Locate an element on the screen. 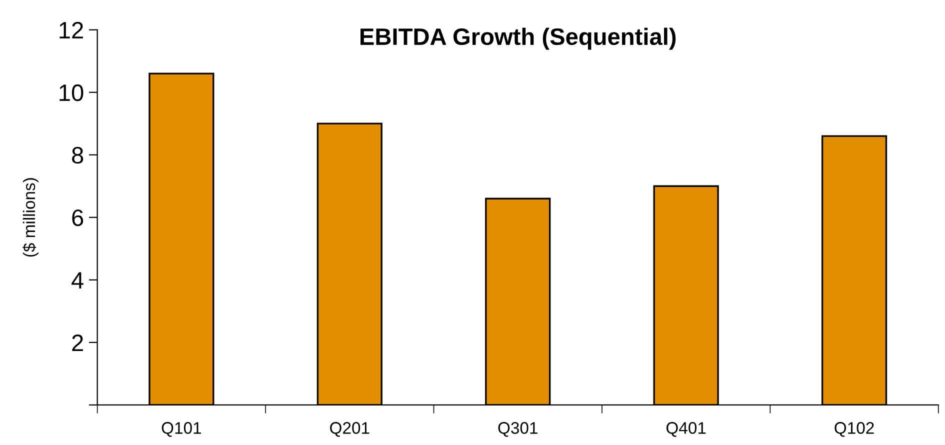 This screenshot has width=945, height=445. x-tick-label: Q101 is located at coordinates (182, 429).